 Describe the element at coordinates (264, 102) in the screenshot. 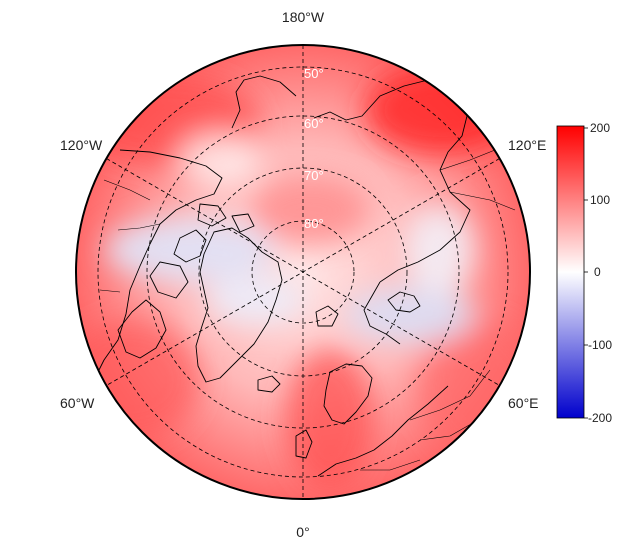

I see `alaska-coast` at that location.